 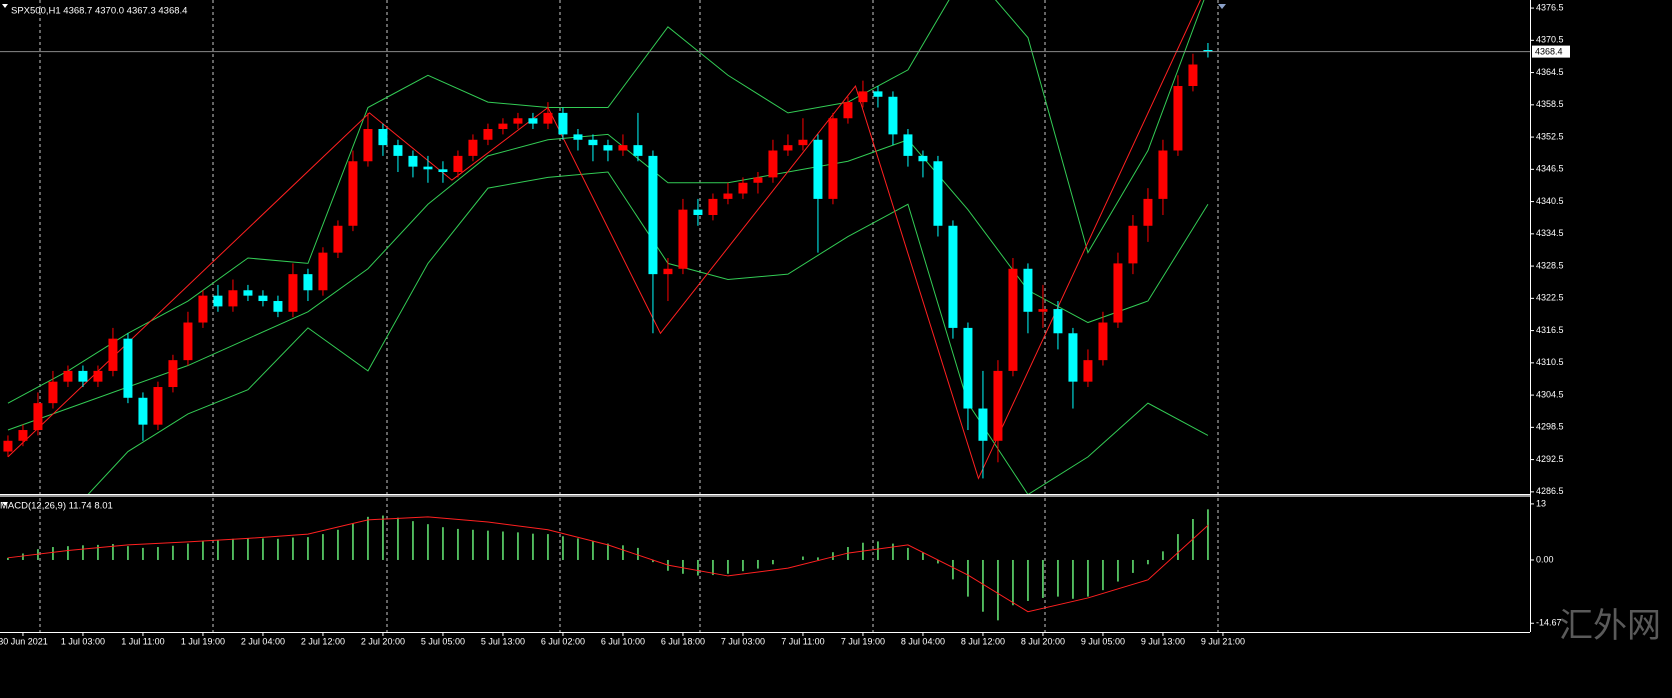 I want to click on y-tick-label: 4340.5, so click(x=1550, y=201).